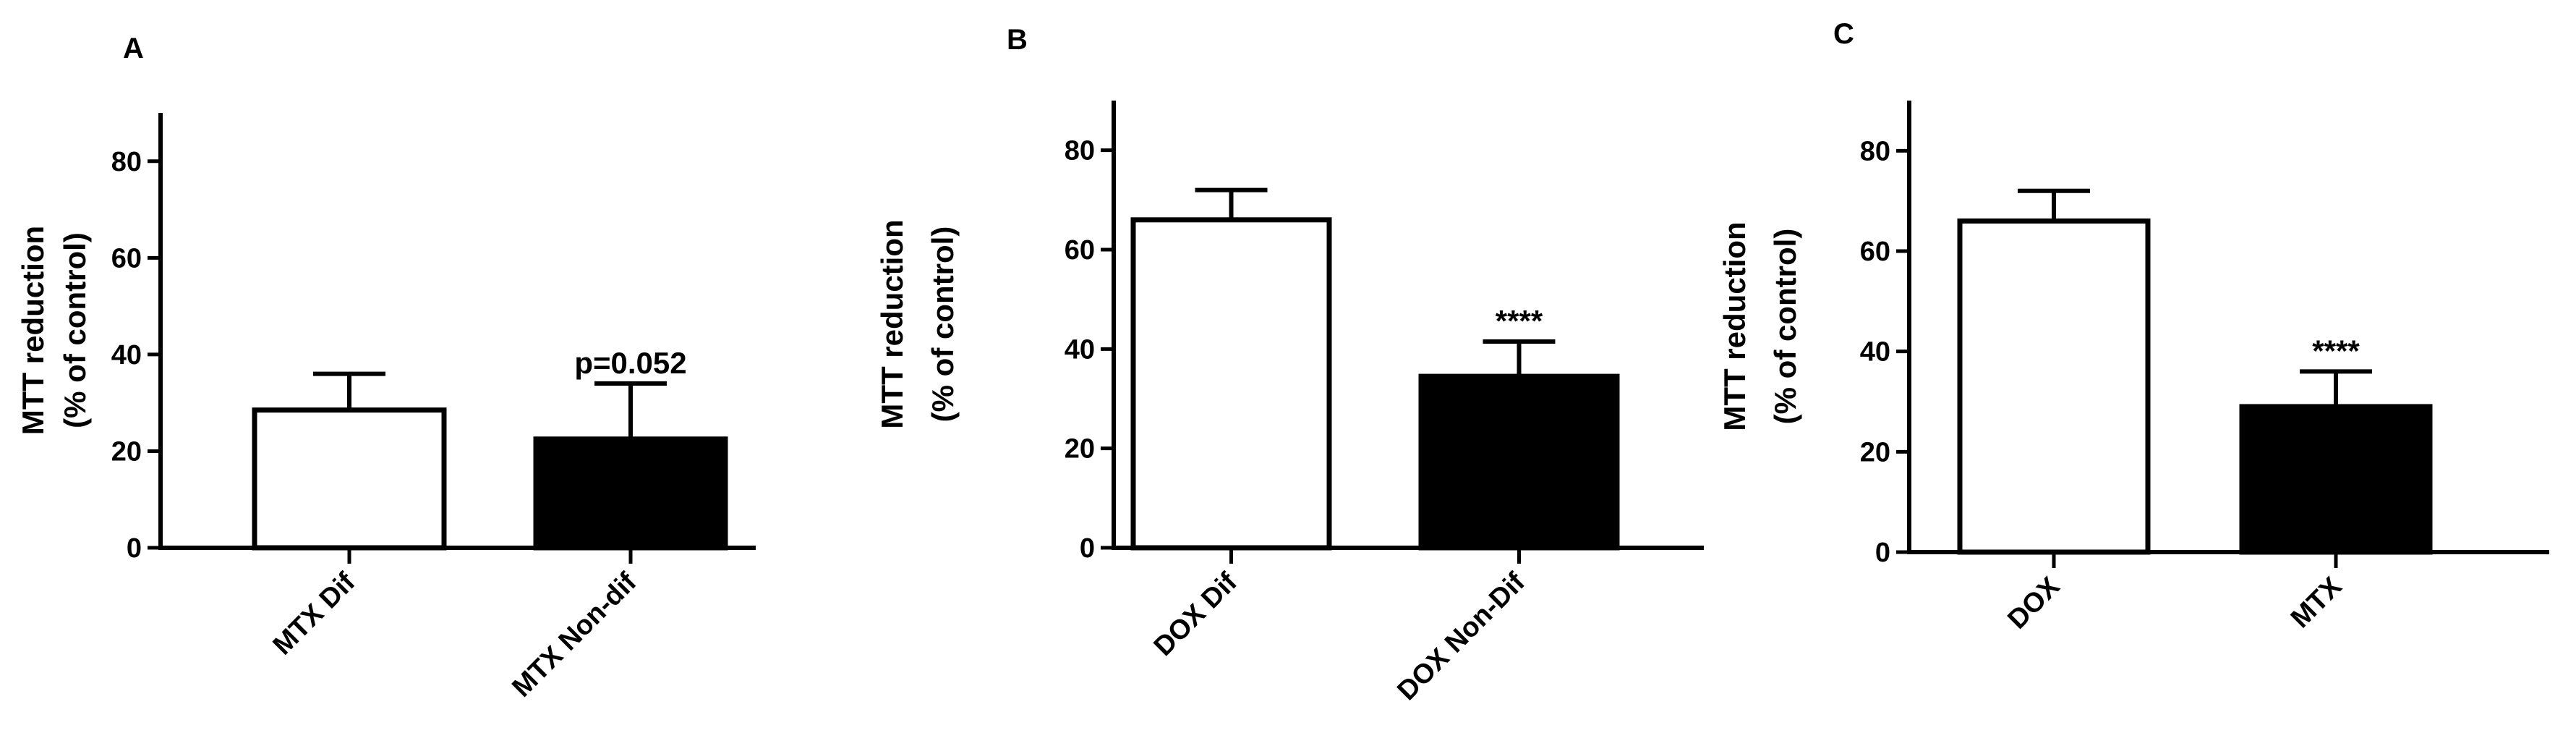 The width and height of the screenshot is (2576, 754). What do you see at coordinates (1882, 553) in the screenshot?
I see `panel-c-ytick-label: 0` at bounding box center [1882, 553].